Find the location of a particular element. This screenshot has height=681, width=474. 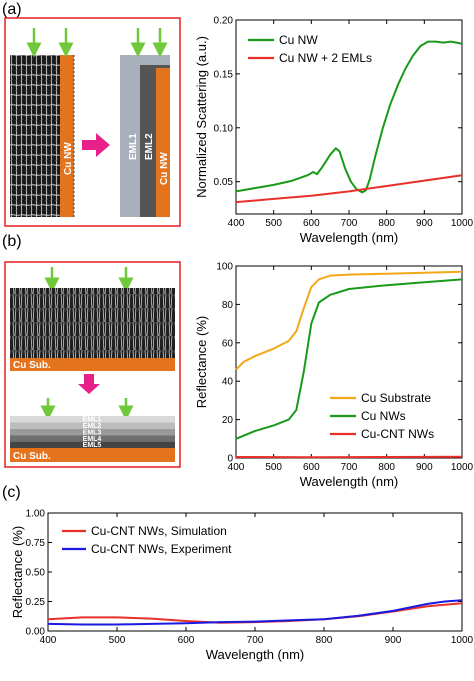

y-tick-label: 0.25 is located at coordinates (36, 602).